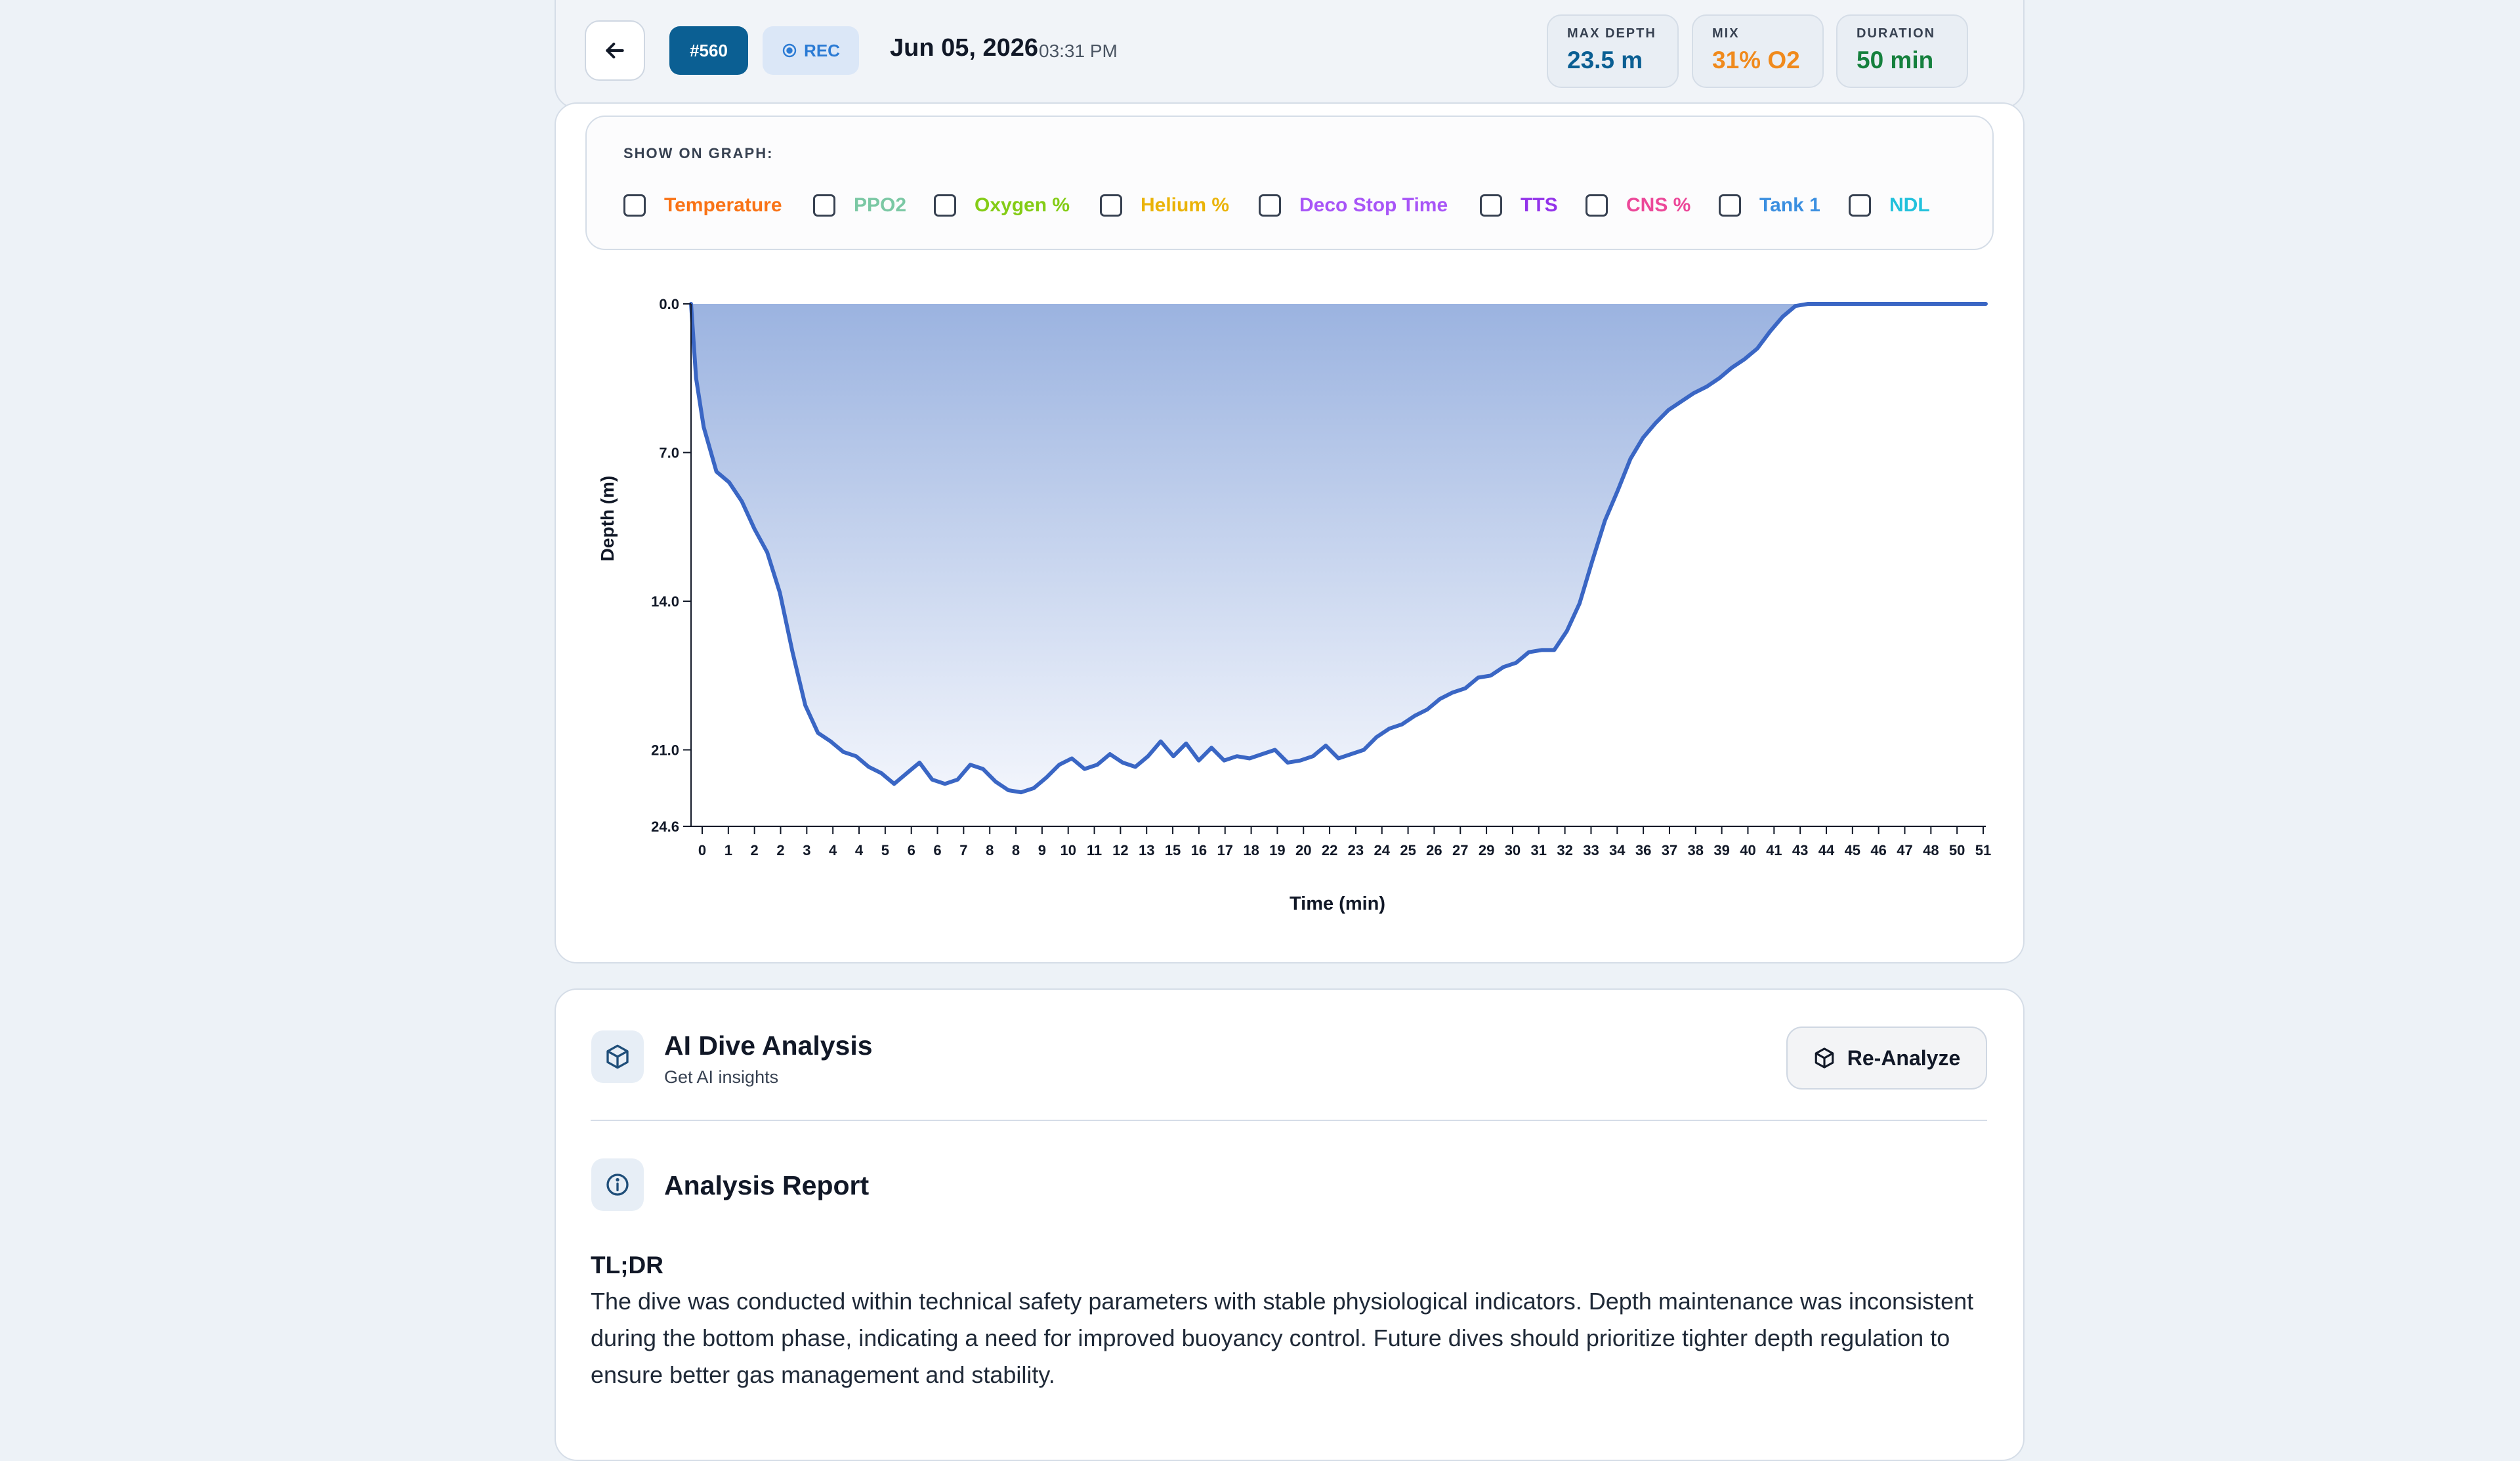  What do you see at coordinates (1539, 205) in the screenshot?
I see `toggle-label: TTS` at bounding box center [1539, 205].